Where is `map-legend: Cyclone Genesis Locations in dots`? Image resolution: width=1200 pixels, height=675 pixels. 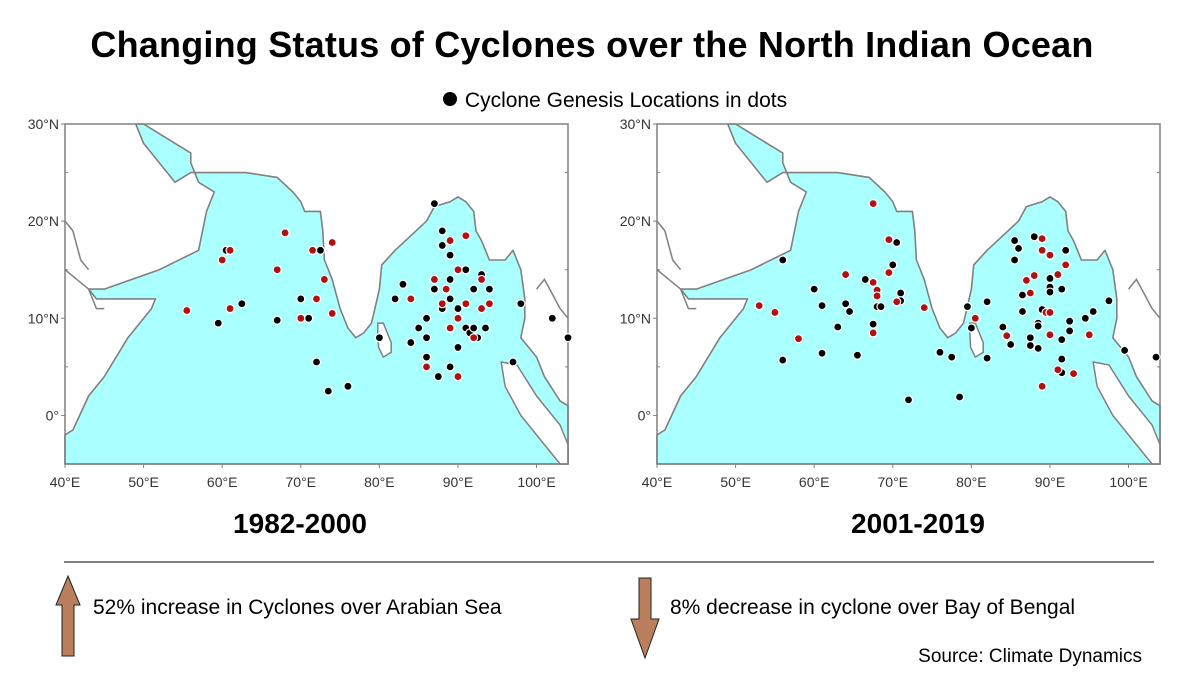 map-legend: Cyclone Genesis Locations in dots is located at coordinates (600, 101).